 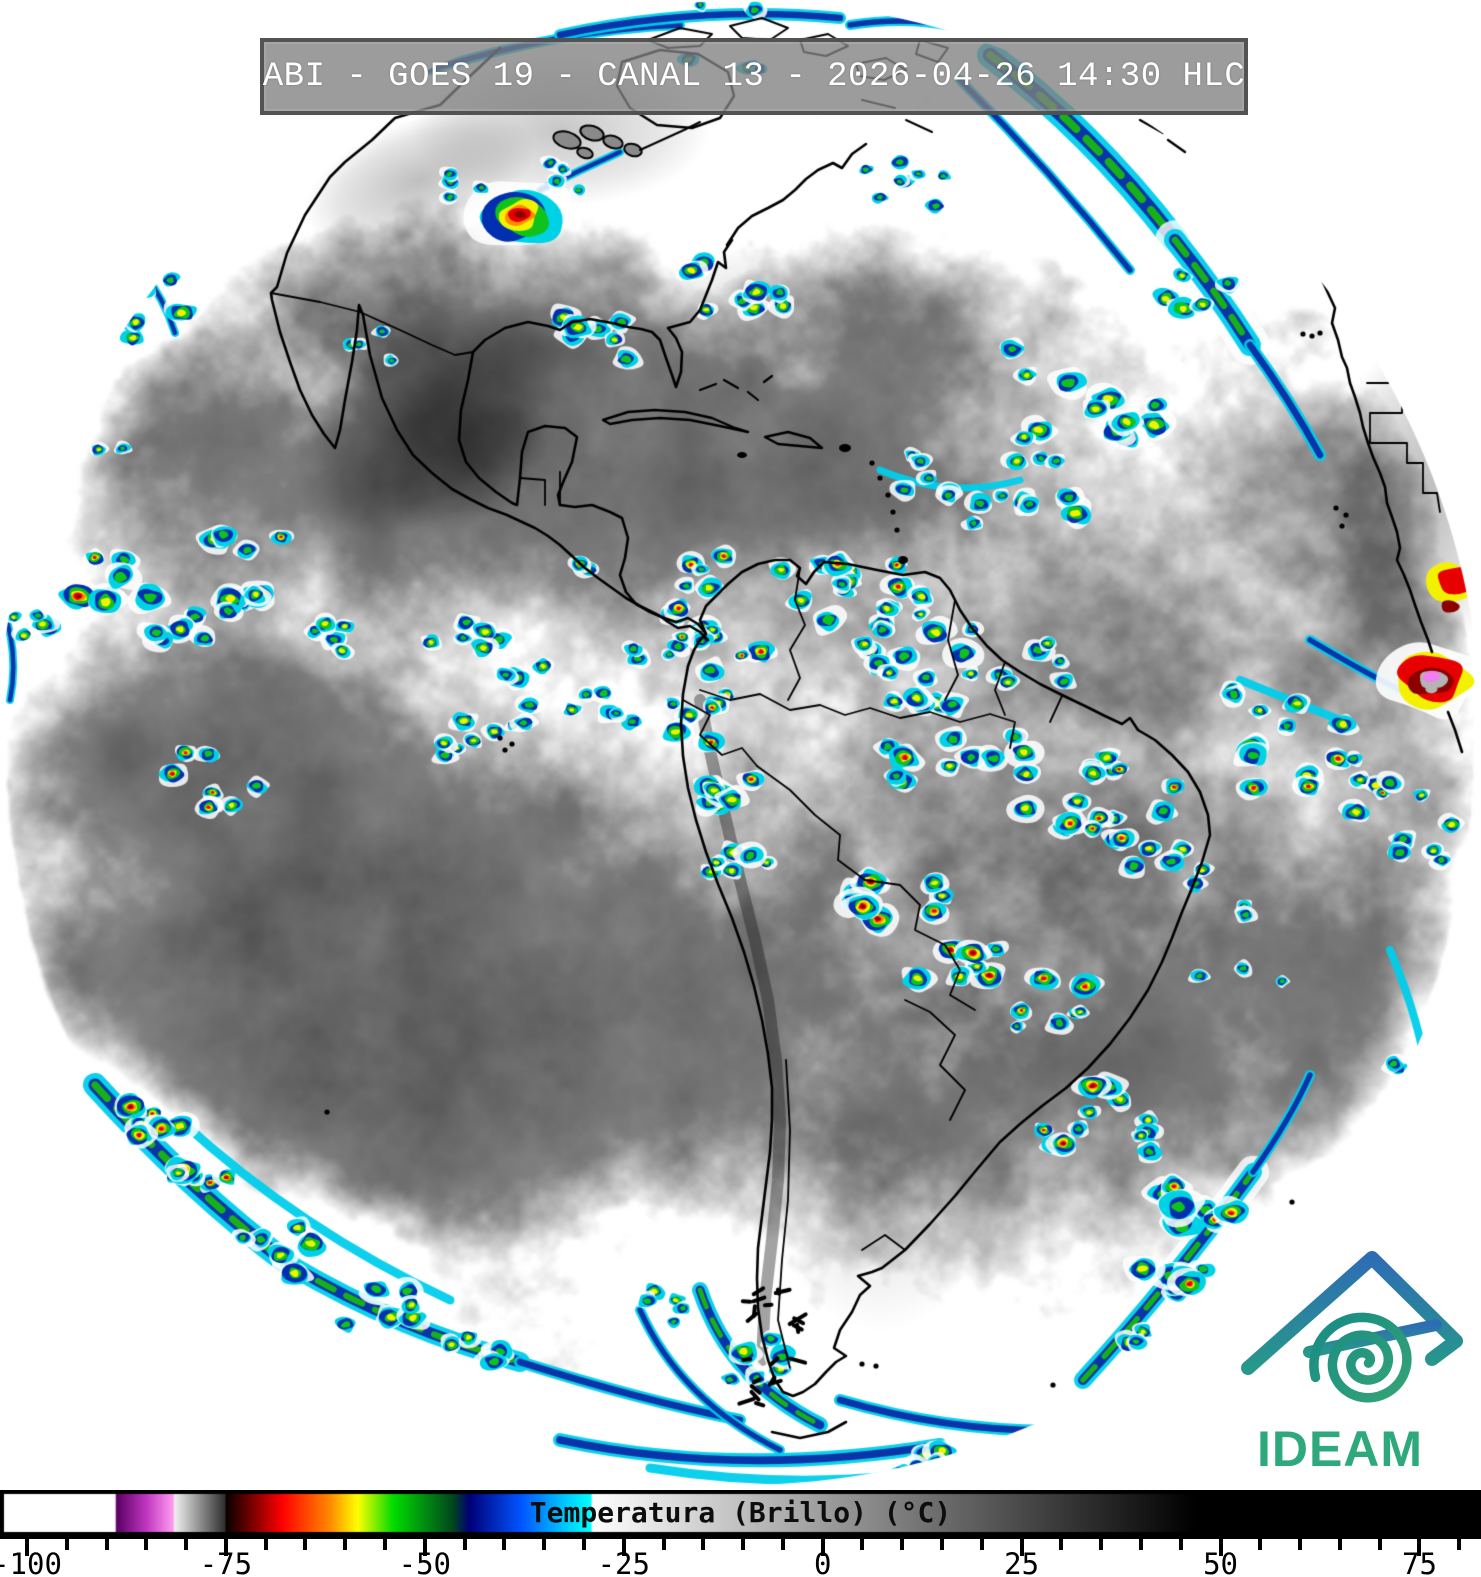 What do you see at coordinates (31, 1562) in the screenshot?
I see `tick-label: -100` at bounding box center [31, 1562].